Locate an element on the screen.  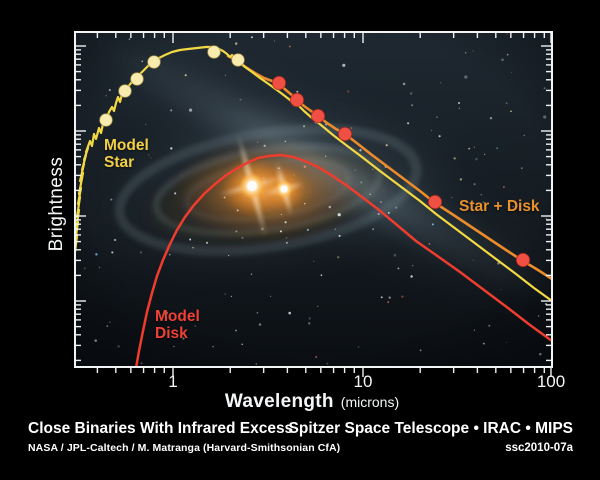
x-axis-label-unit: (microns) is located at coordinates (370, 402).